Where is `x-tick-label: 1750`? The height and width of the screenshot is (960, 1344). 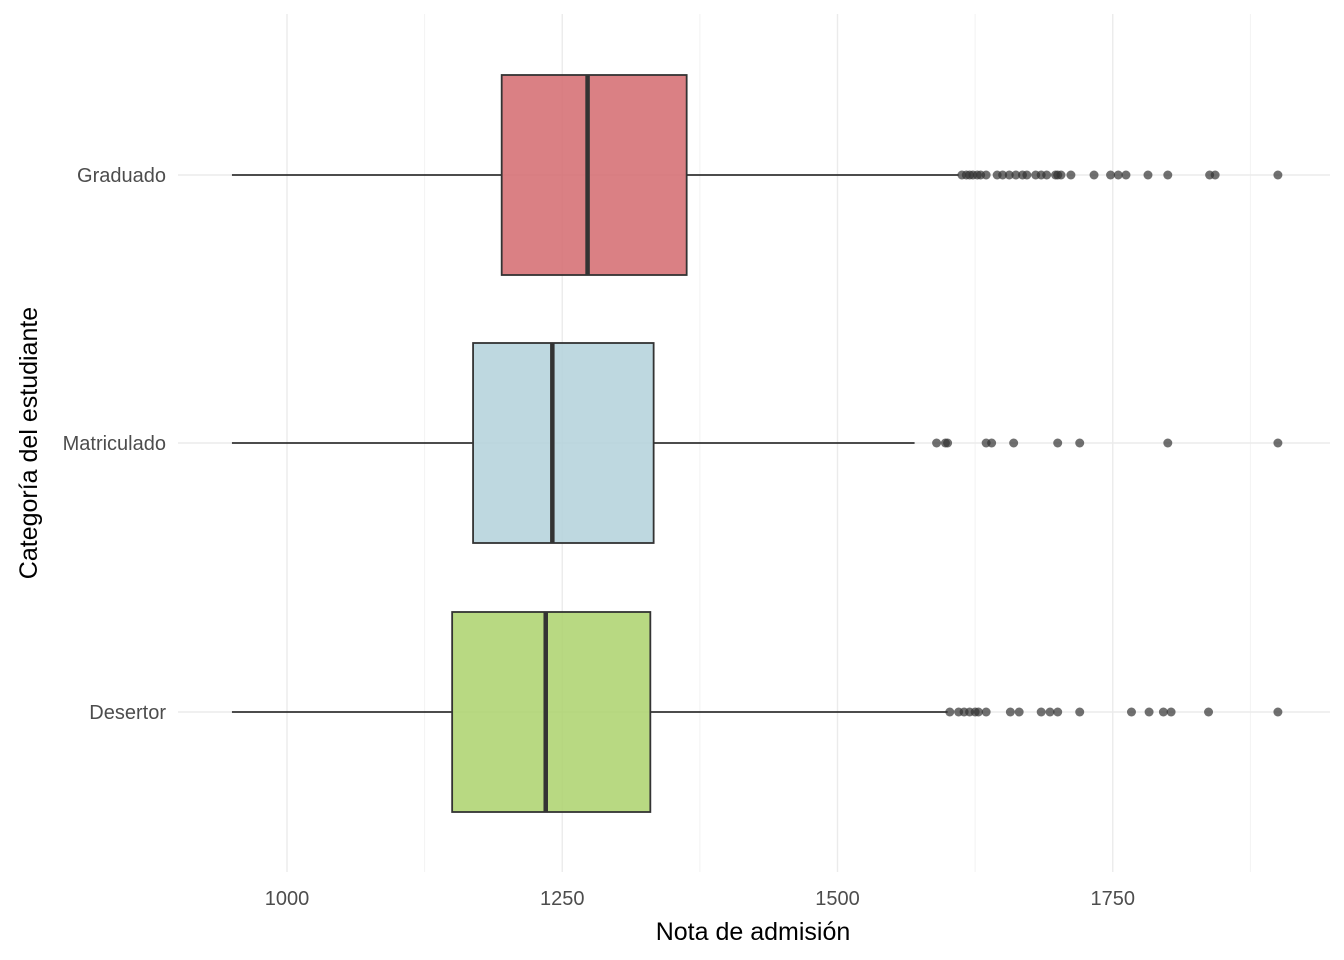 x-tick-label: 1750 is located at coordinates (1113, 899).